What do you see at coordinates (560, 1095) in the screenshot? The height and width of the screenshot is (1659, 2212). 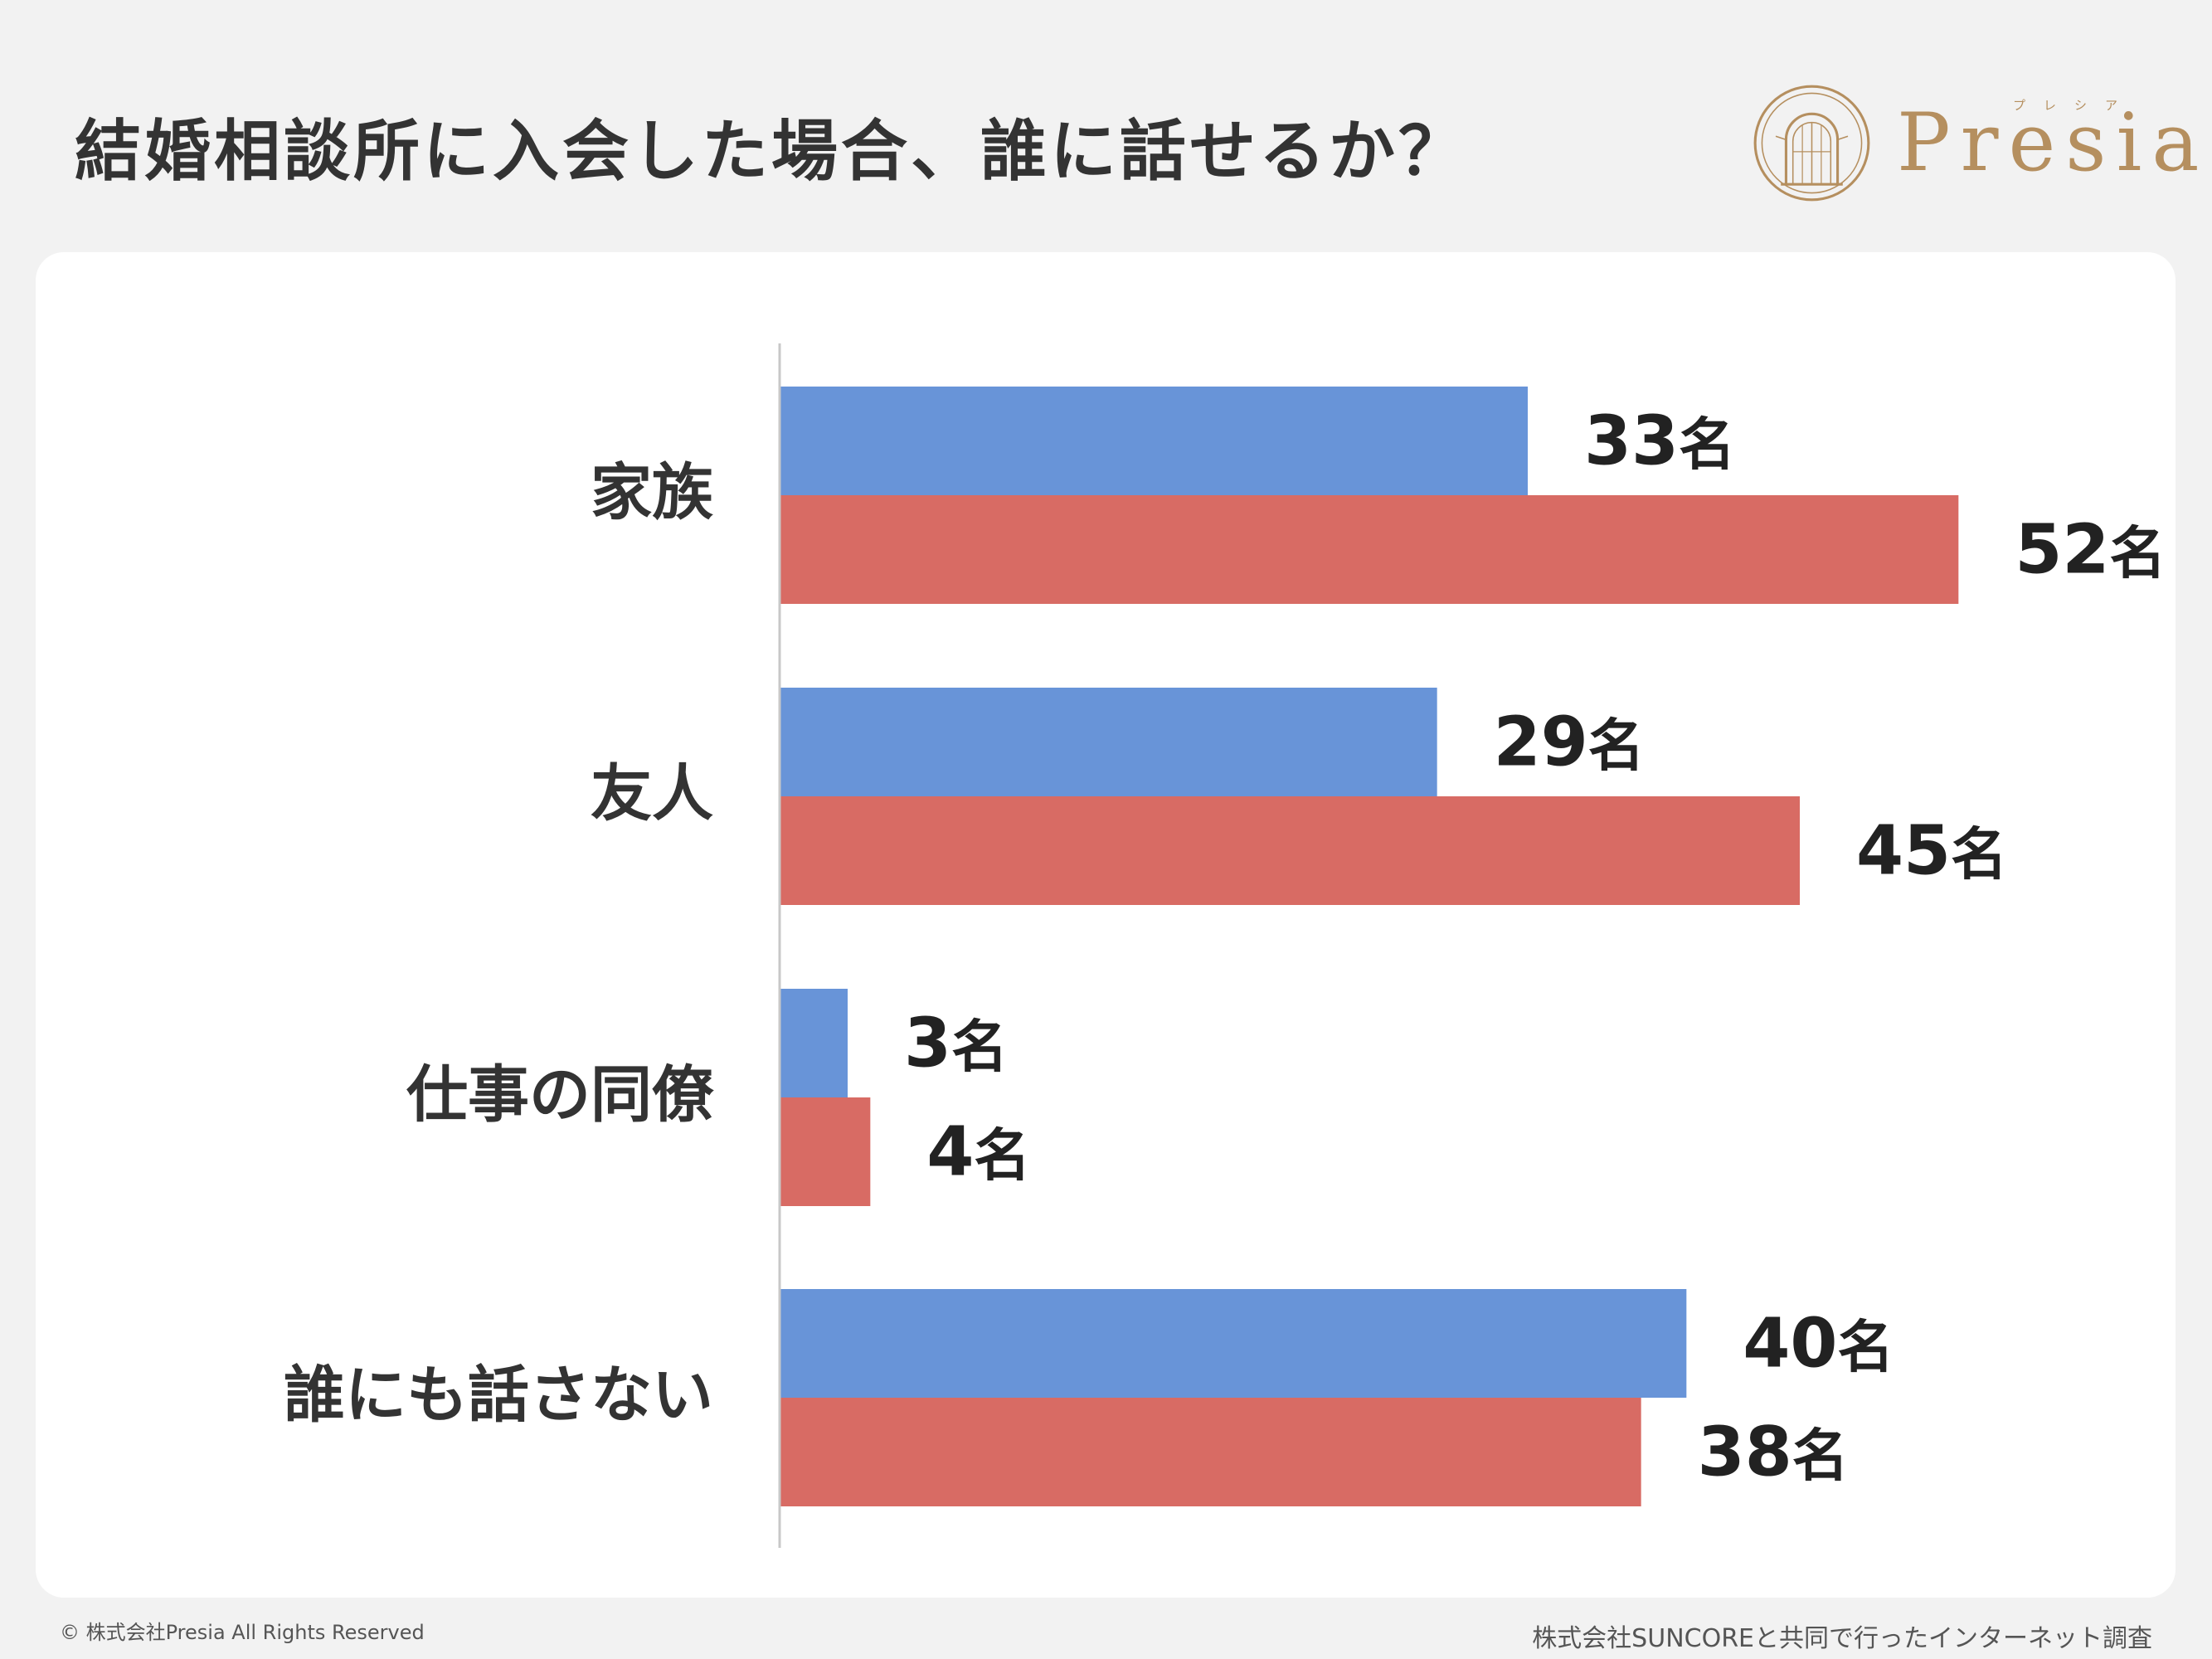 I see `category-label: 仕事の同僚` at bounding box center [560, 1095].